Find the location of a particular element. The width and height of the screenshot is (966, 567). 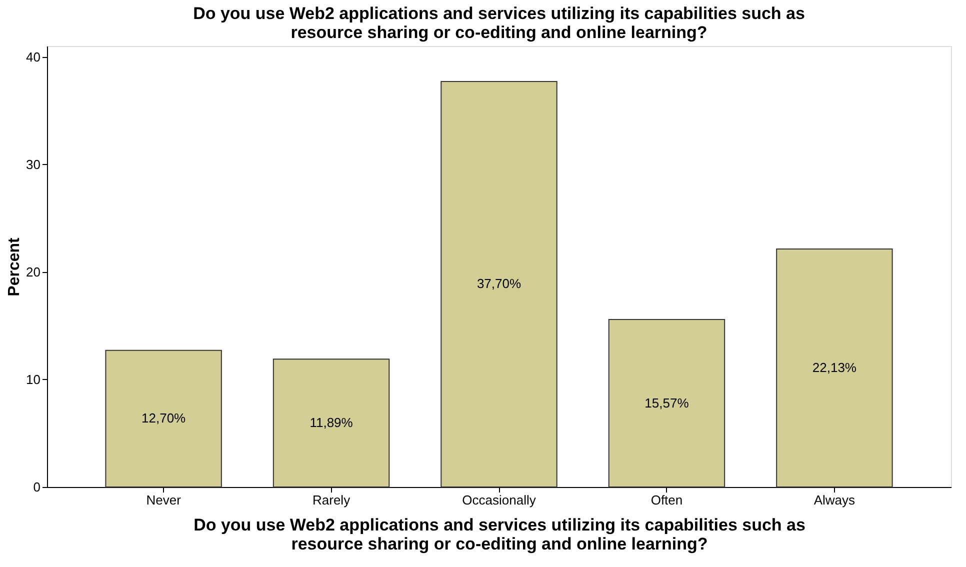

data-label: 22,13% is located at coordinates (834, 367).